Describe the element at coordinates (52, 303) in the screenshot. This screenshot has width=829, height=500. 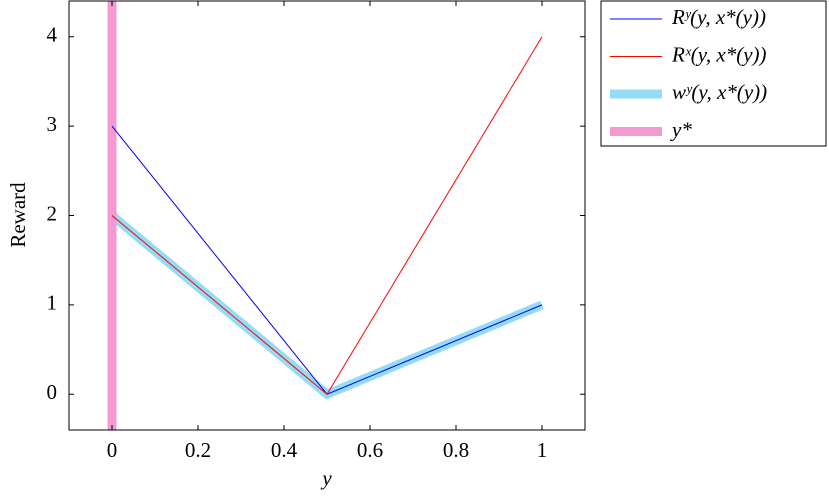
I see `y-tick-label: 1` at that location.